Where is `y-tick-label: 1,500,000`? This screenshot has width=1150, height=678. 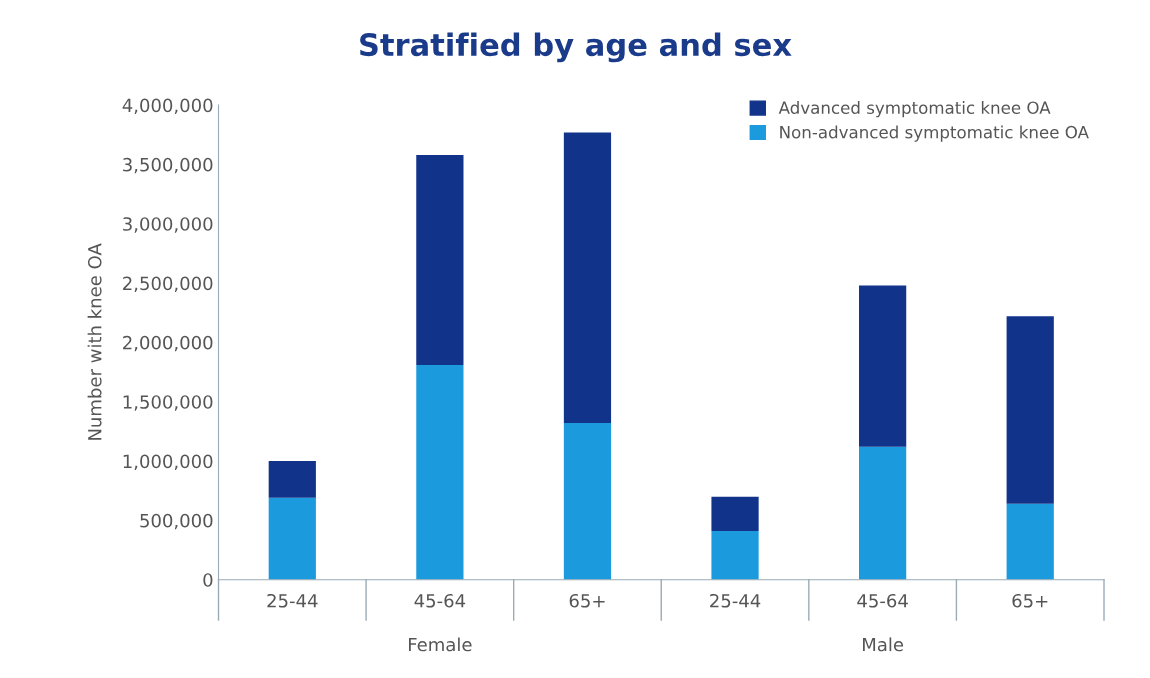 y-tick-label: 1,500,000 is located at coordinates (168, 403).